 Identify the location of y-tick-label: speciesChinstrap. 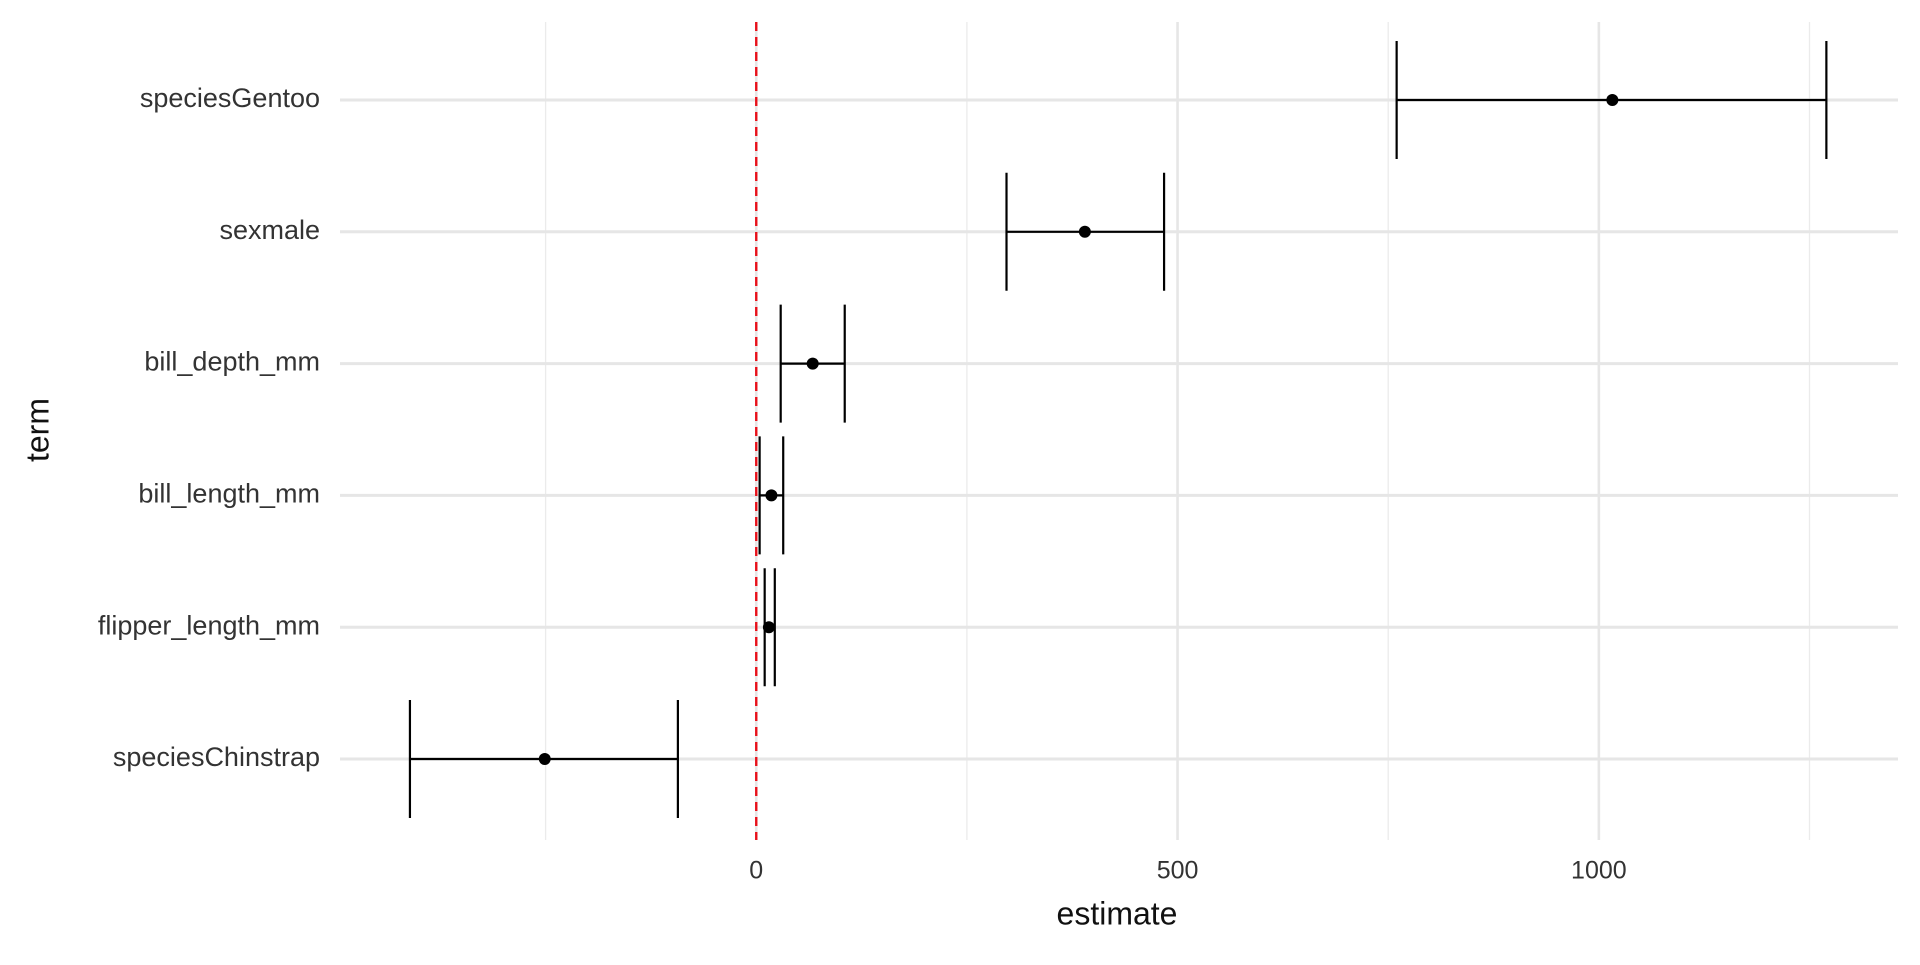
(216, 757).